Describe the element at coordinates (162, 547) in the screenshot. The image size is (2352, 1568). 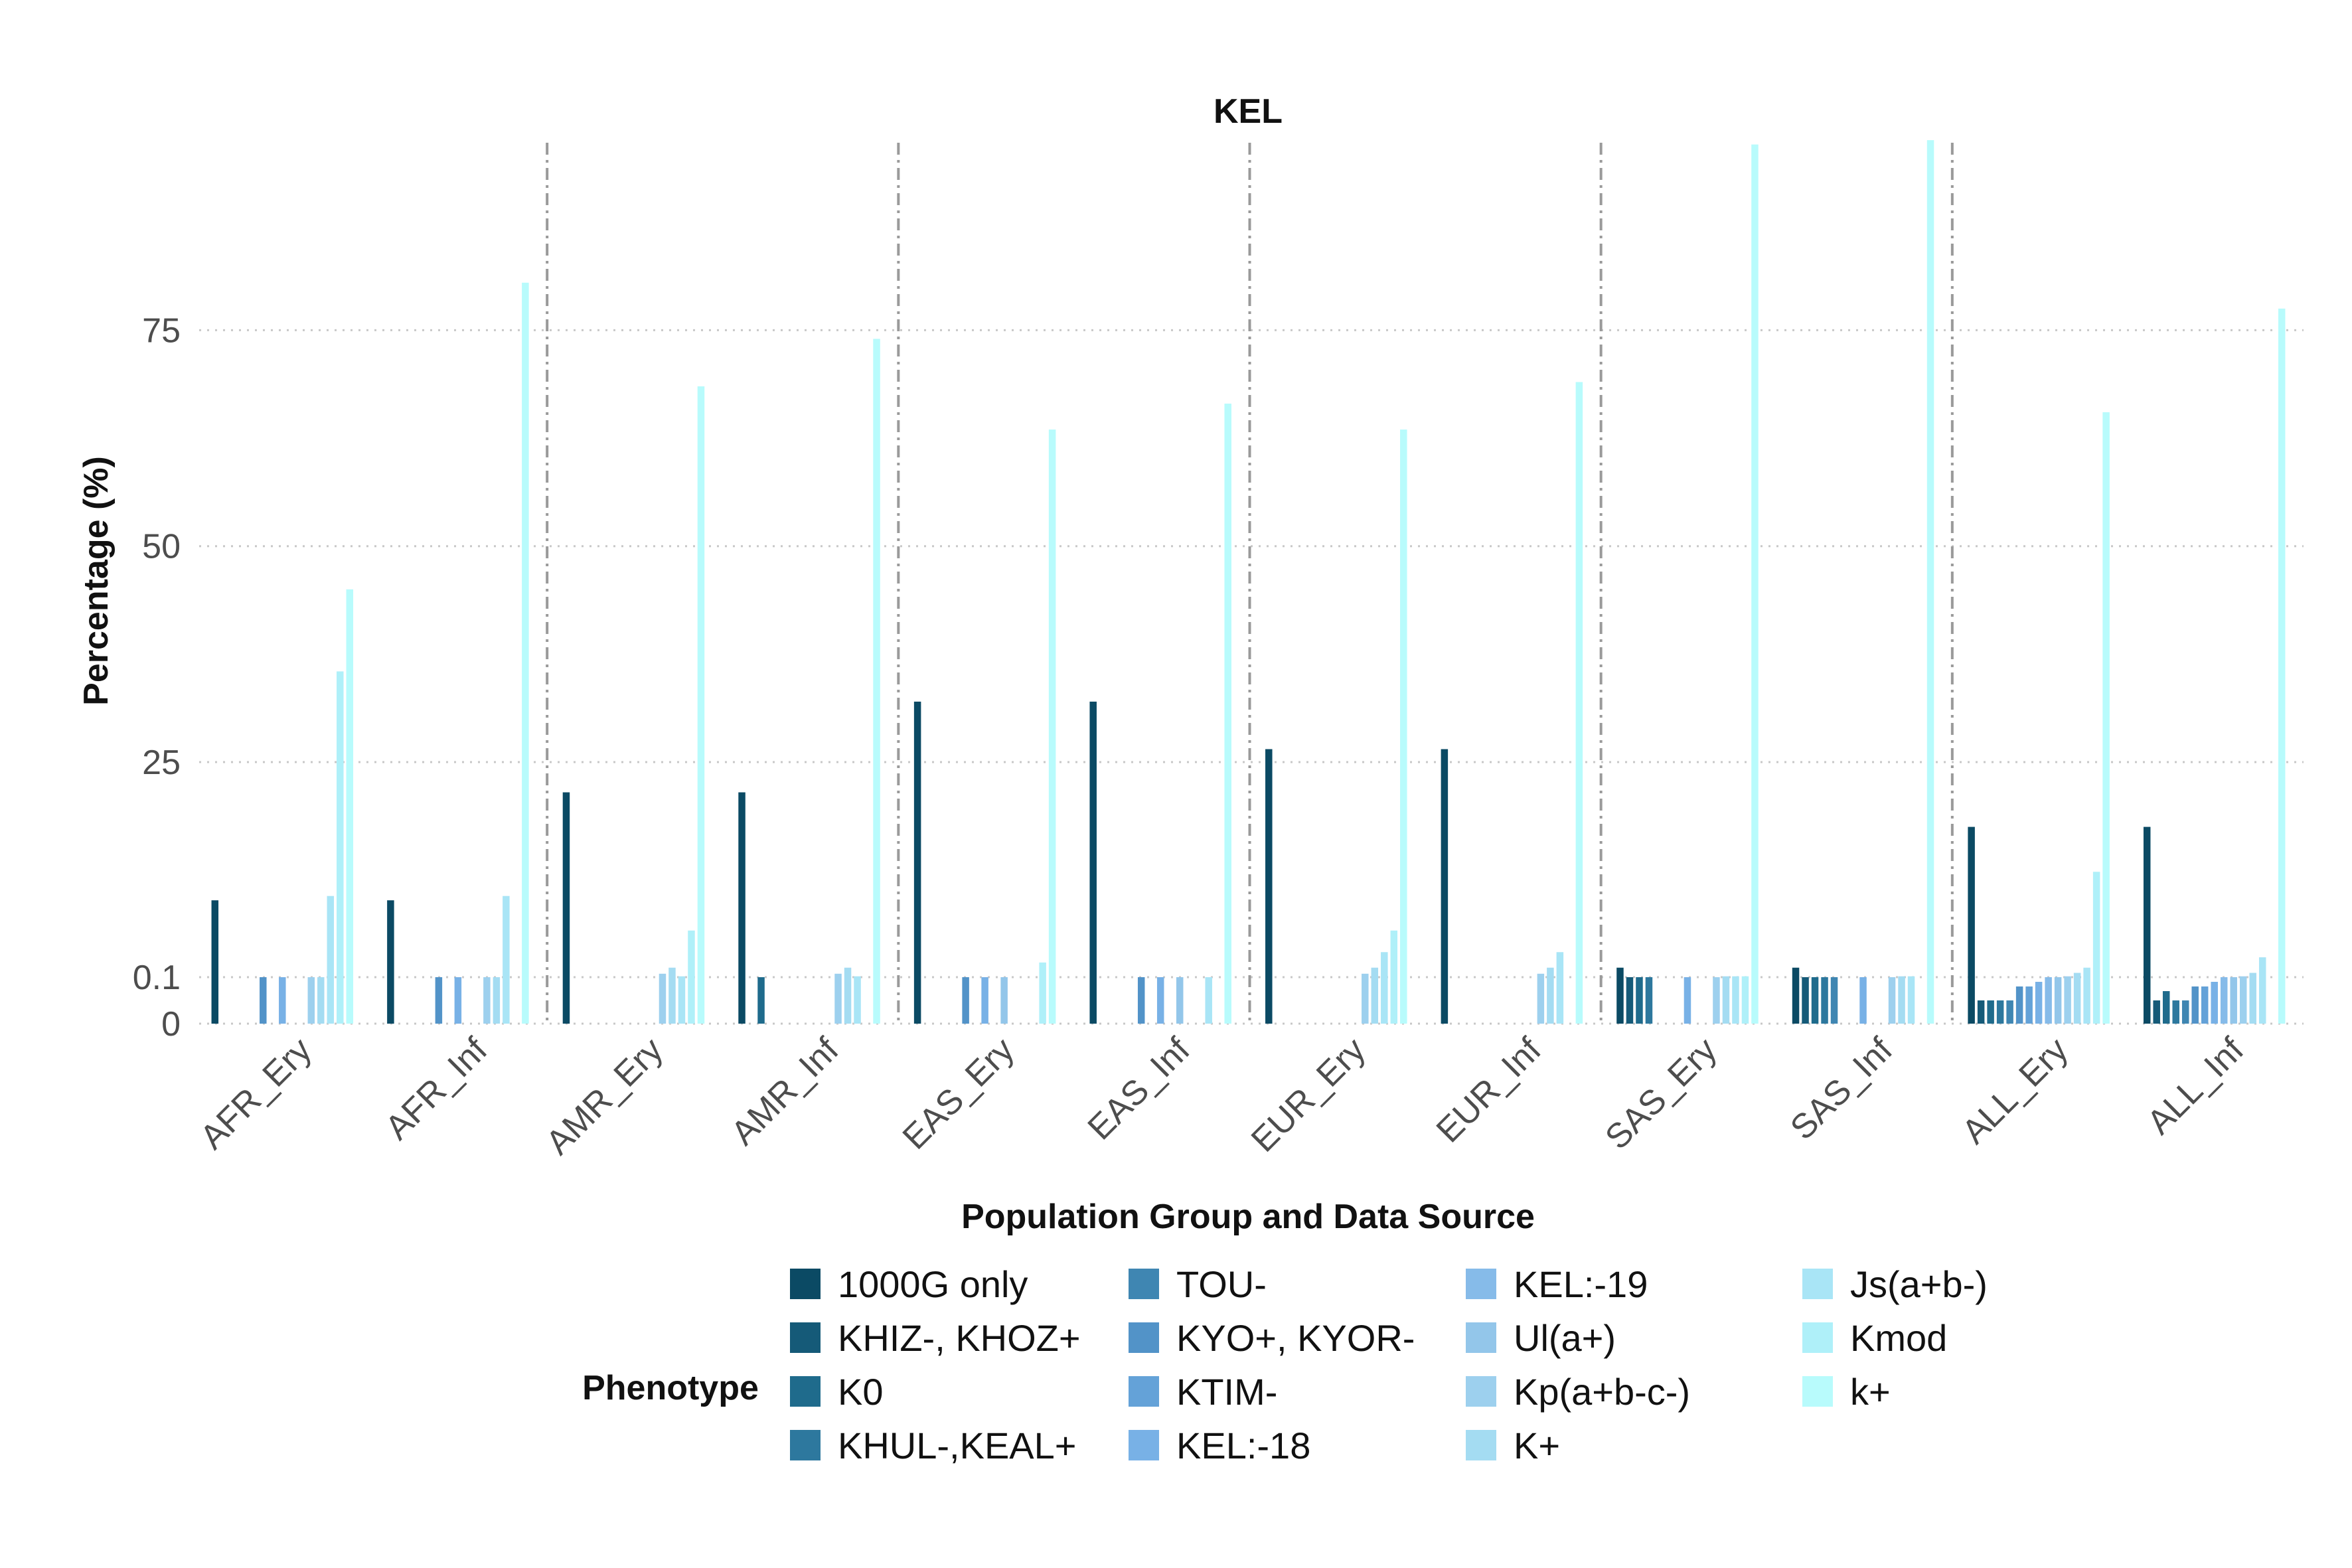
I see `y-tick-label: 50` at that location.